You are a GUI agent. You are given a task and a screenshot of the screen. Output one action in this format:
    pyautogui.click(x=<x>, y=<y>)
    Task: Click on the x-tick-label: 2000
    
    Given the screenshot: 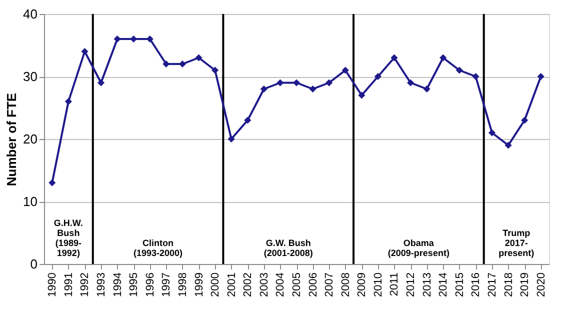 What is the action you would take?
    pyautogui.click(x=216, y=284)
    